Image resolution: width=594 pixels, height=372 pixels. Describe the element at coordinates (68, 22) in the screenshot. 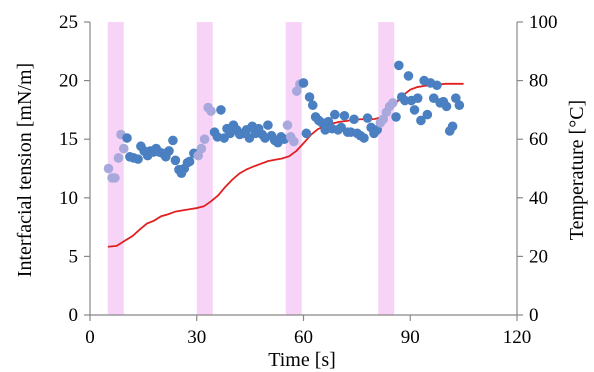

I see `left-y-tick-label: 25` at that location.